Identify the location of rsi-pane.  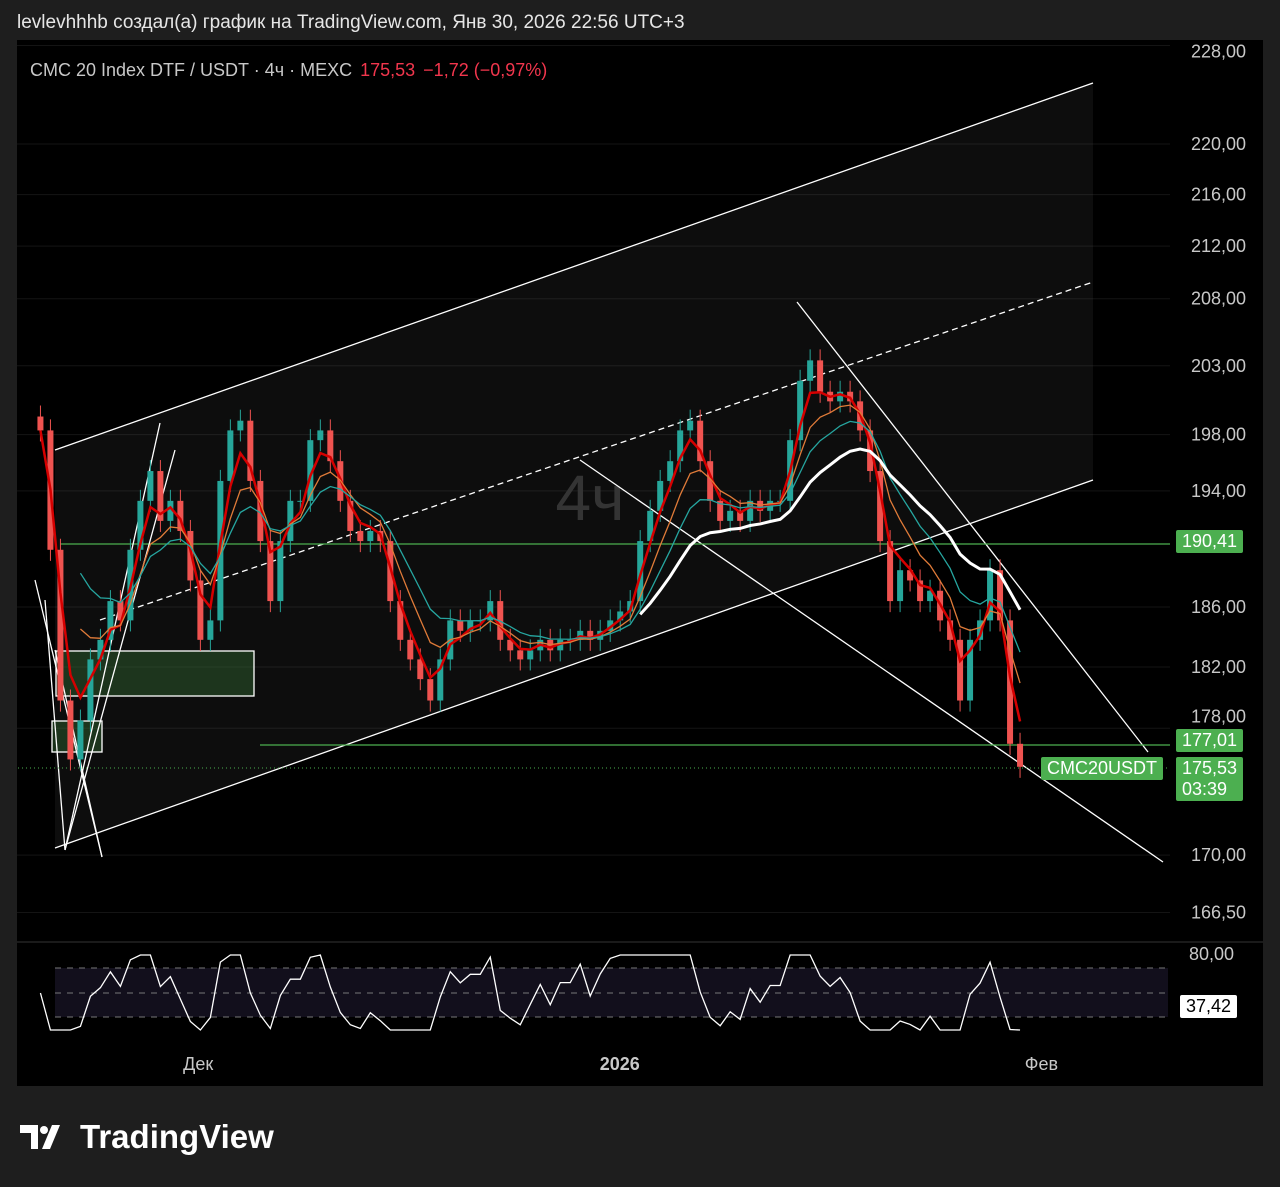
(603, 992).